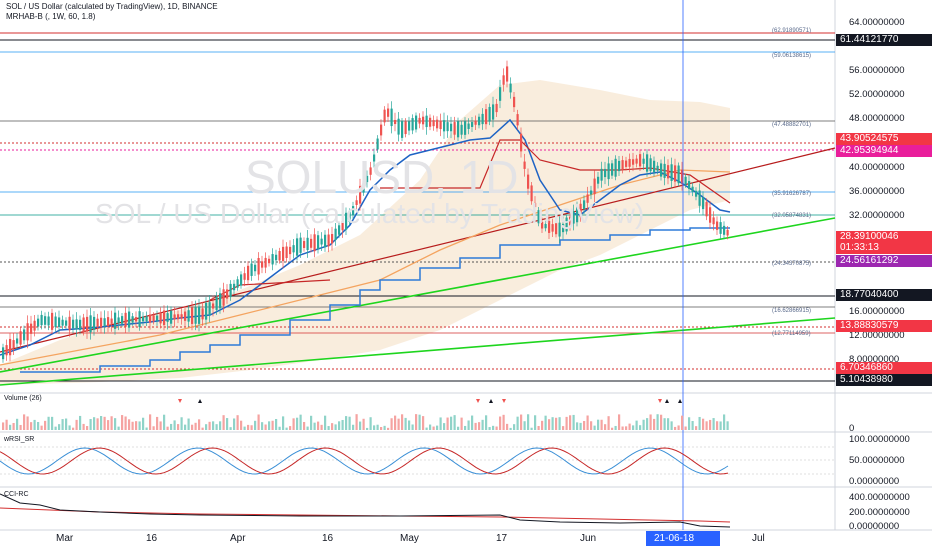  I want to click on wrsi-axis-label: 50.00000000, so click(877, 460).